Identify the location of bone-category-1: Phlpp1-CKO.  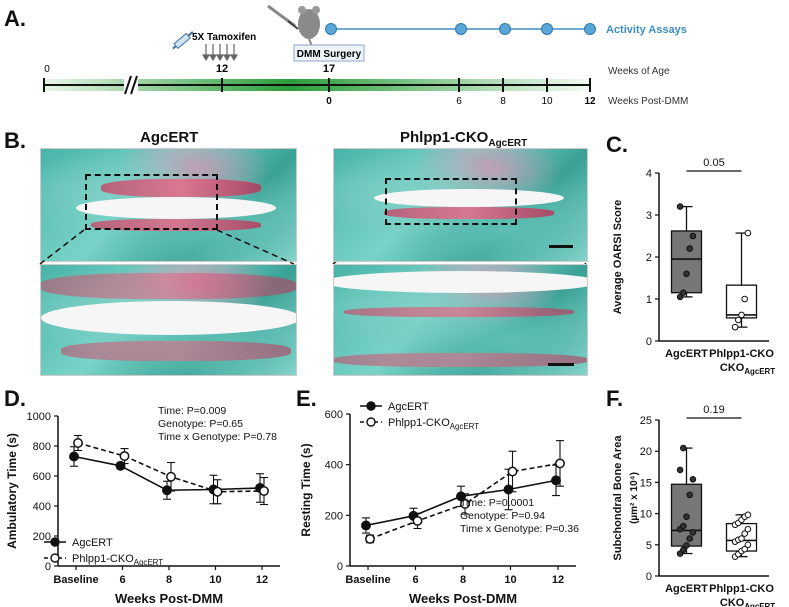
(741, 589).